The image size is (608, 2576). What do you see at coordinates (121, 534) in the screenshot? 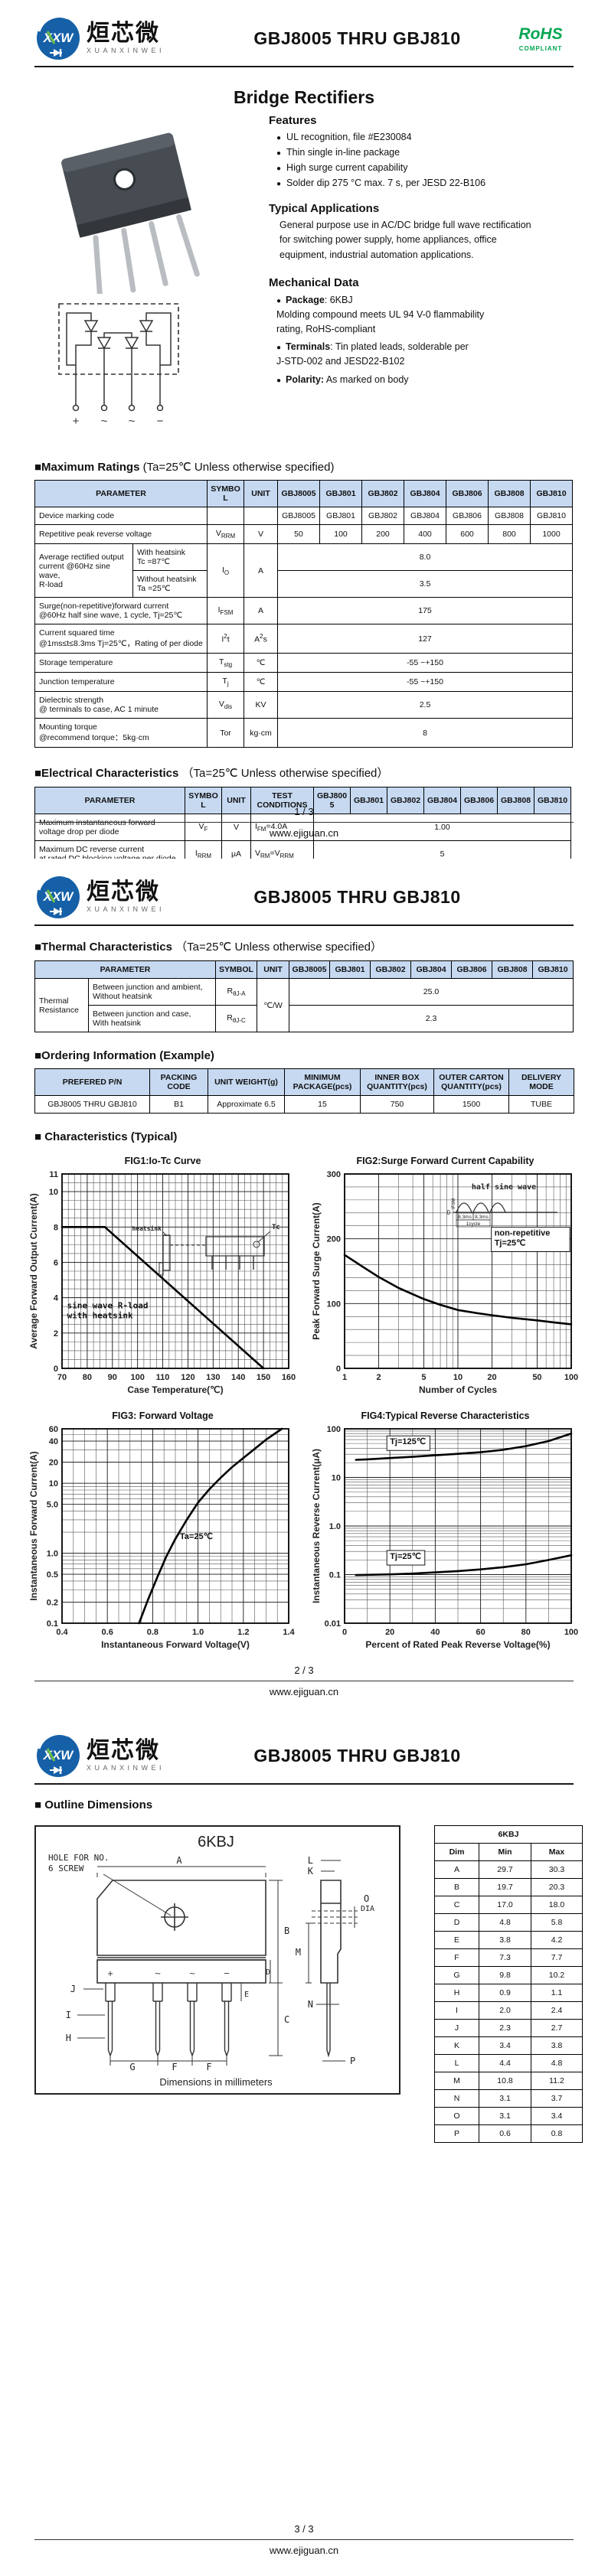
I see `cell: Repetitive peak reverse voltage` at bounding box center [121, 534].